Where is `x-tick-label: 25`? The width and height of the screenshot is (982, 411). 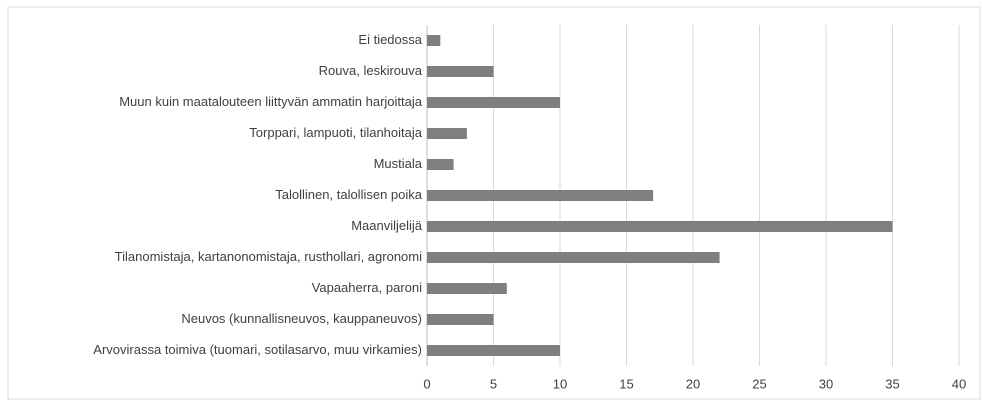 x-tick-label: 25 is located at coordinates (759, 383).